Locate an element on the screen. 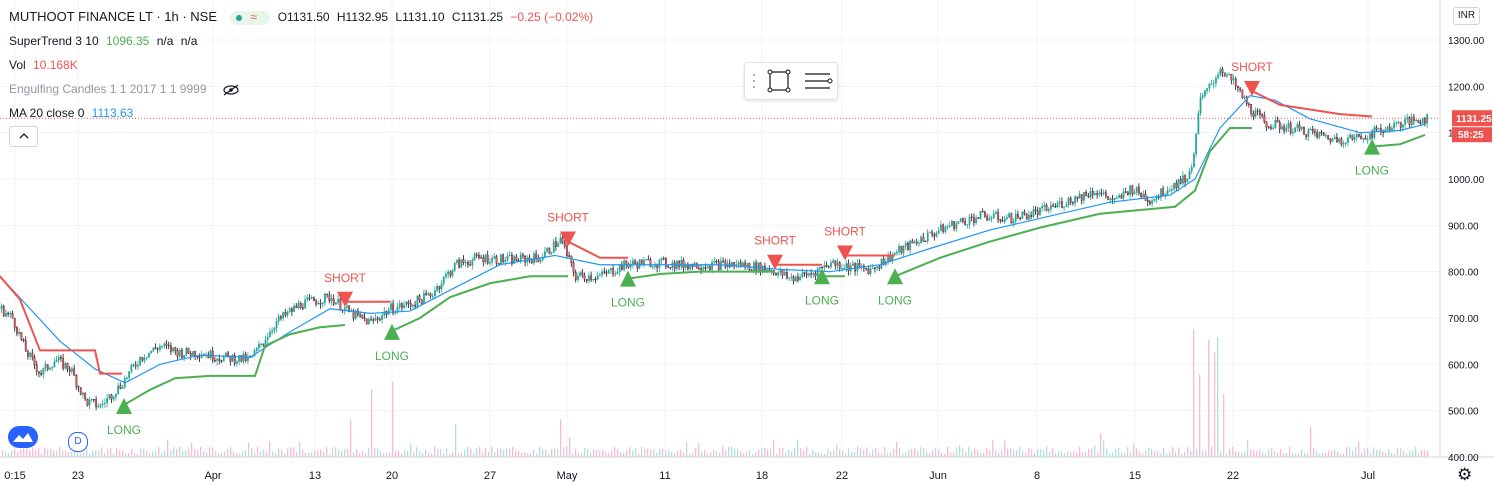 The image size is (1494, 487). market-status-badge: ≈ is located at coordinates (250, 17).